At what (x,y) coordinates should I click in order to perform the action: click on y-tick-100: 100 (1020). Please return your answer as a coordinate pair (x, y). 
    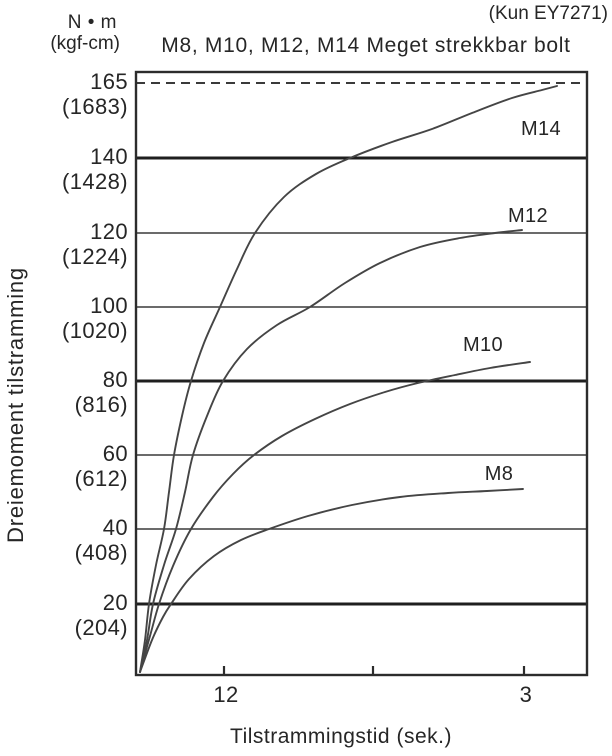
    Looking at the image, I should click on (73, 318).